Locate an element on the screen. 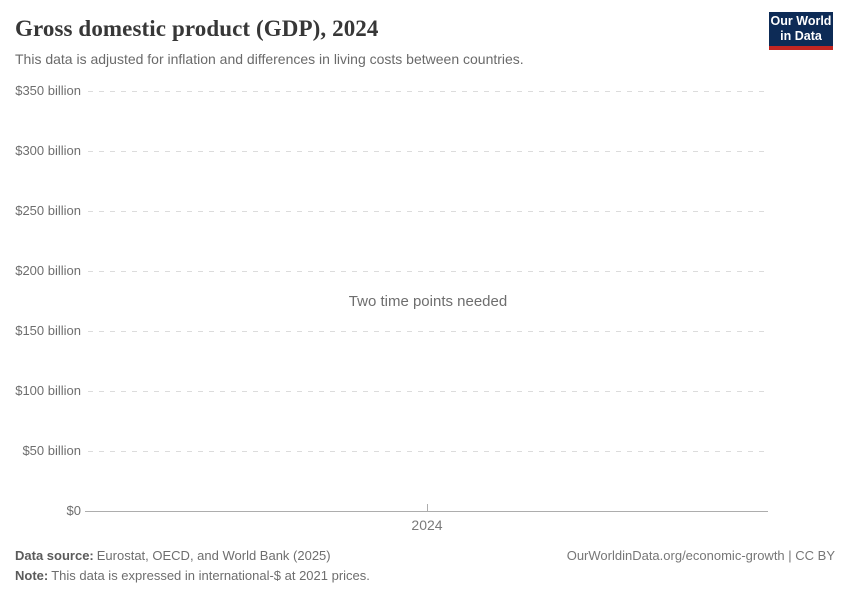 The width and height of the screenshot is (850, 600). data-source-text: Eurostat, OECD, and World Bank (2025) is located at coordinates (213, 555).